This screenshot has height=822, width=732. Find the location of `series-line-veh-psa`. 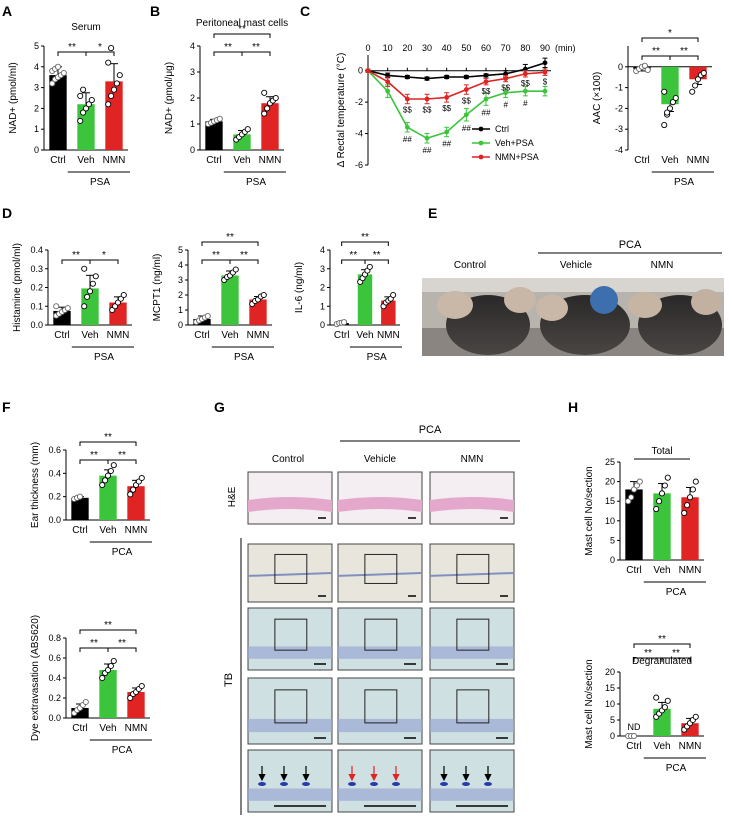

series-line-veh-psa is located at coordinates (456, 105).